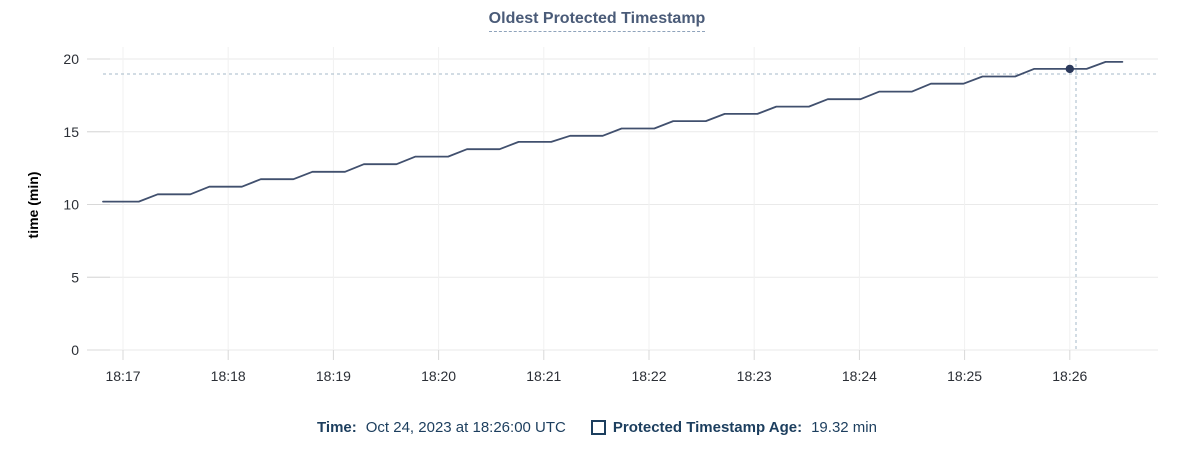  What do you see at coordinates (707, 427) in the screenshot?
I see `legend-series-label: Protected Timestamp Age:` at bounding box center [707, 427].